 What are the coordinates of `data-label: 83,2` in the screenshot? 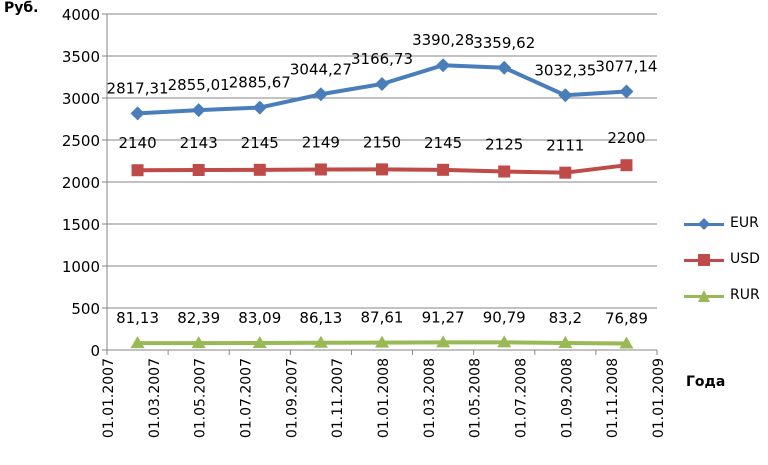 It's located at (565, 318).